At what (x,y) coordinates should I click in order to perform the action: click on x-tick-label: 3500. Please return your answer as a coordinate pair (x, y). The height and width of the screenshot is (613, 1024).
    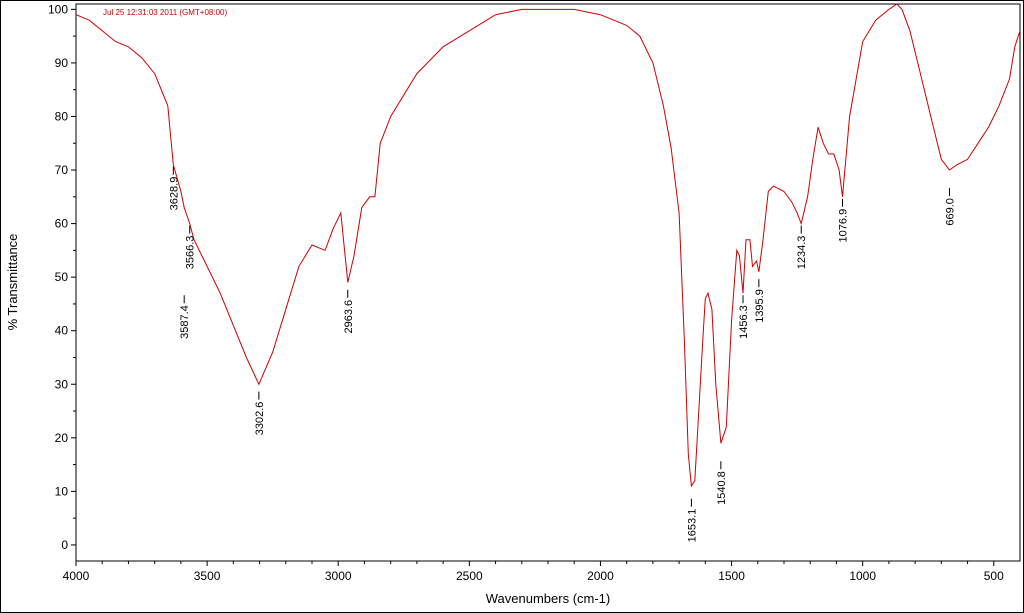
    Looking at the image, I should click on (207, 576).